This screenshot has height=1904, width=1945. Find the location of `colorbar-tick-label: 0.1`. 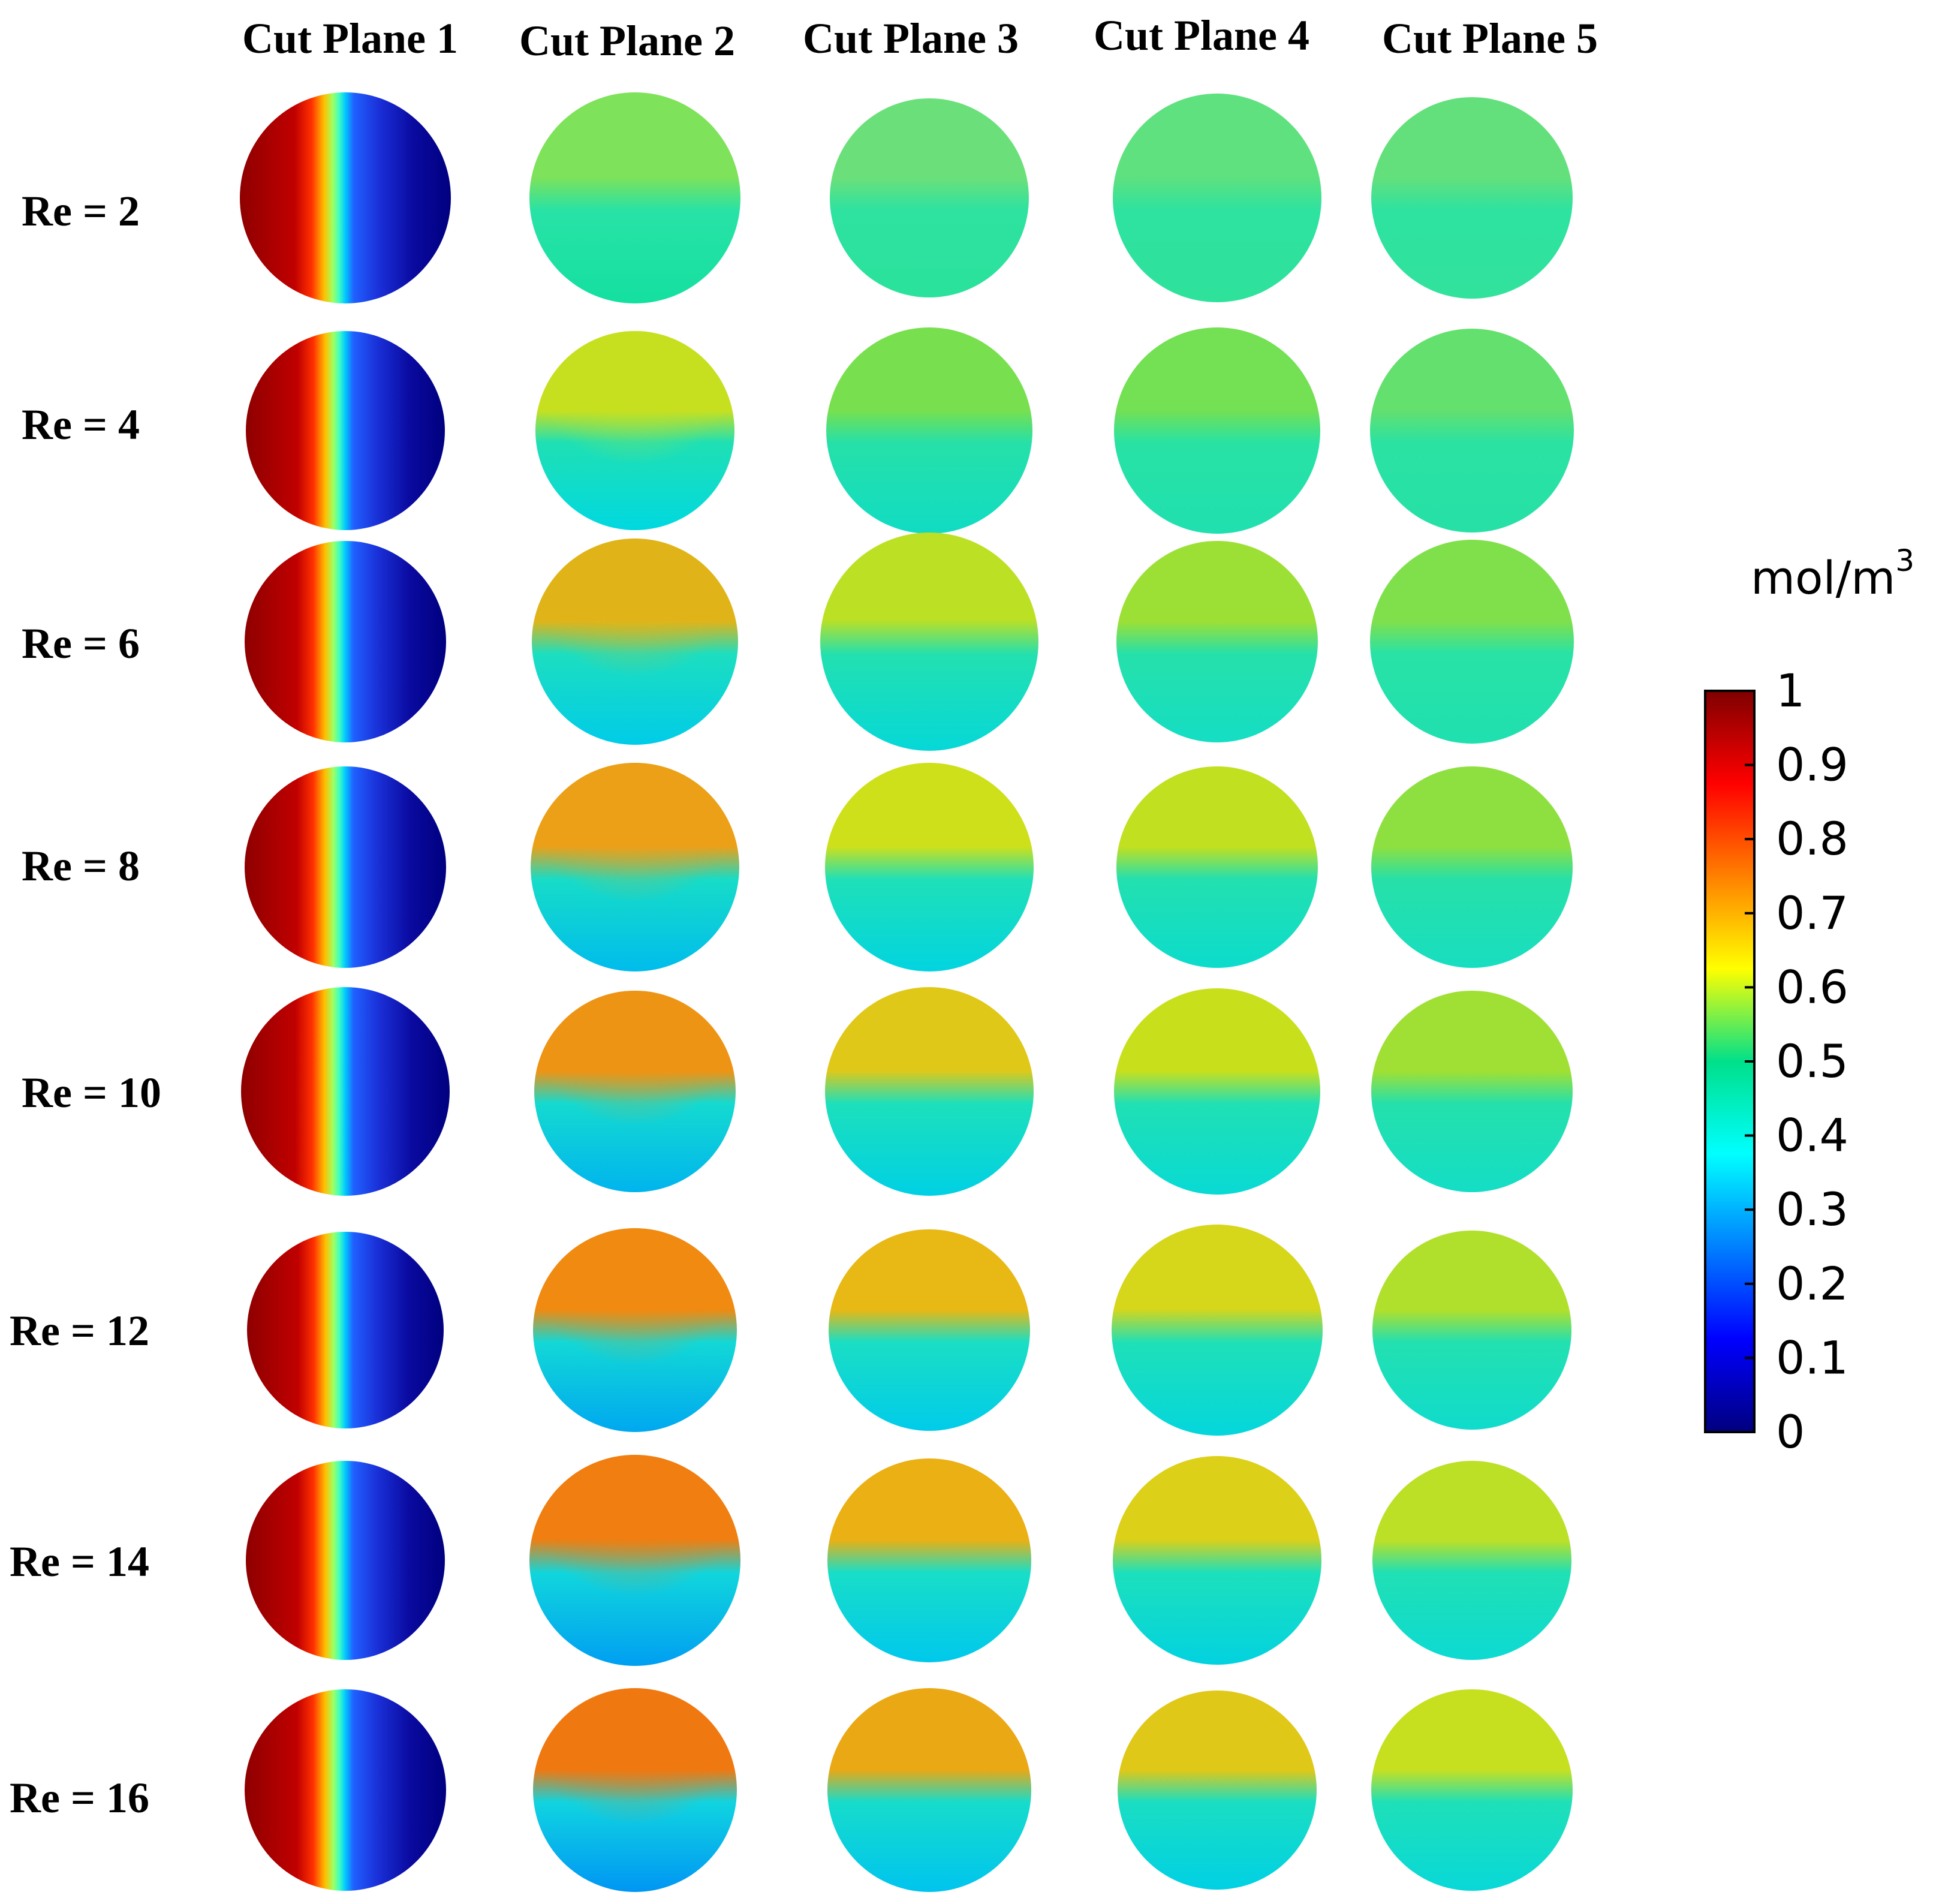

colorbar-tick-label: 0.1 is located at coordinates (1812, 1357).